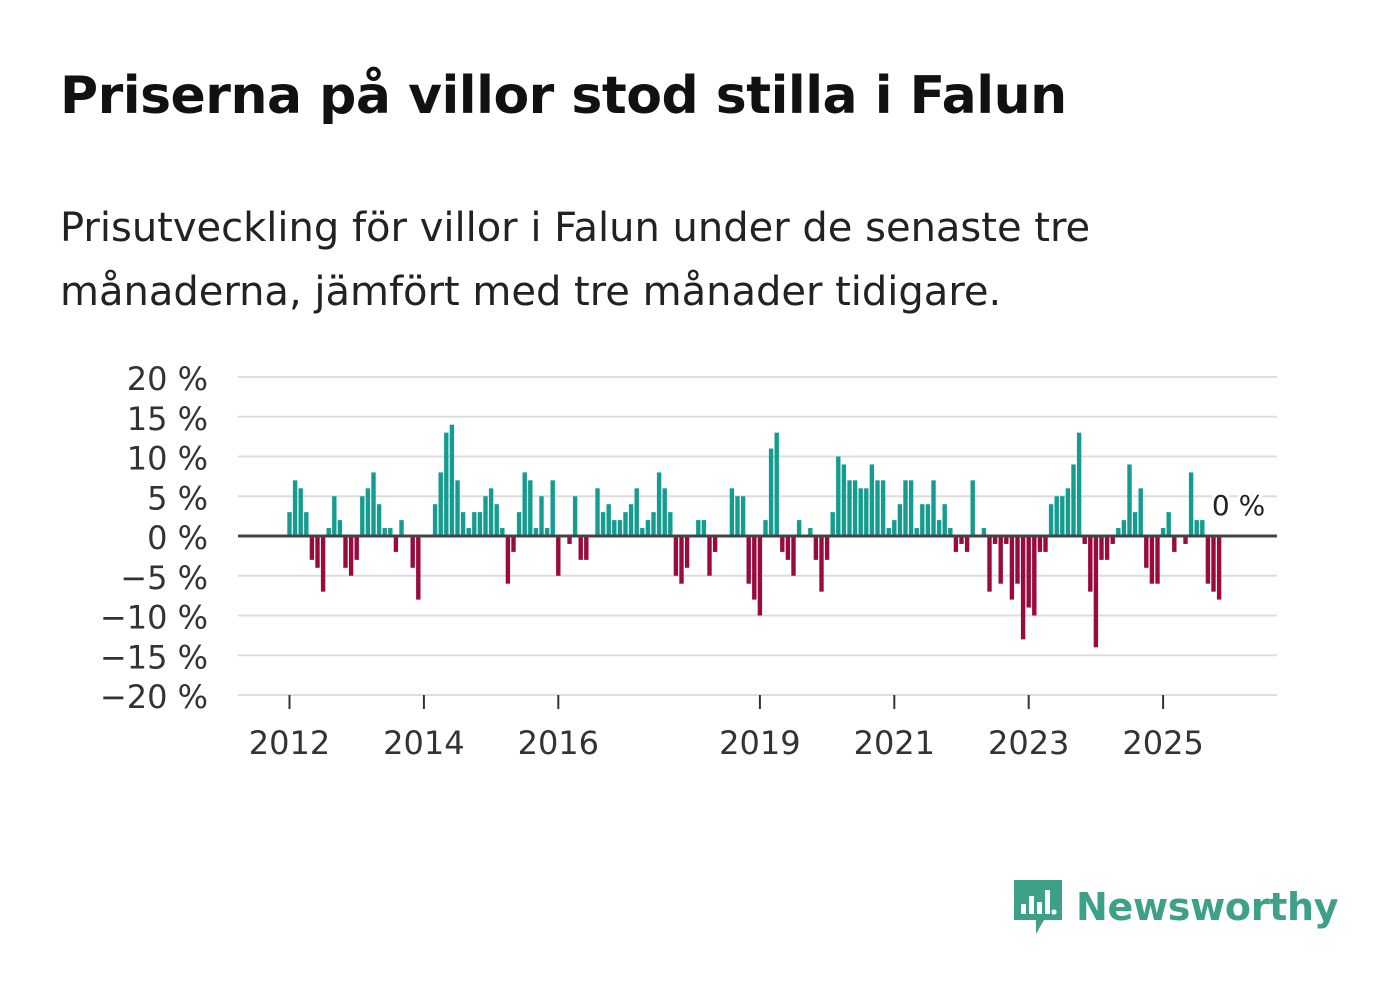 The width and height of the screenshot is (1382, 999). I want to click on x-tick-label: 2021, so click(894, 743).